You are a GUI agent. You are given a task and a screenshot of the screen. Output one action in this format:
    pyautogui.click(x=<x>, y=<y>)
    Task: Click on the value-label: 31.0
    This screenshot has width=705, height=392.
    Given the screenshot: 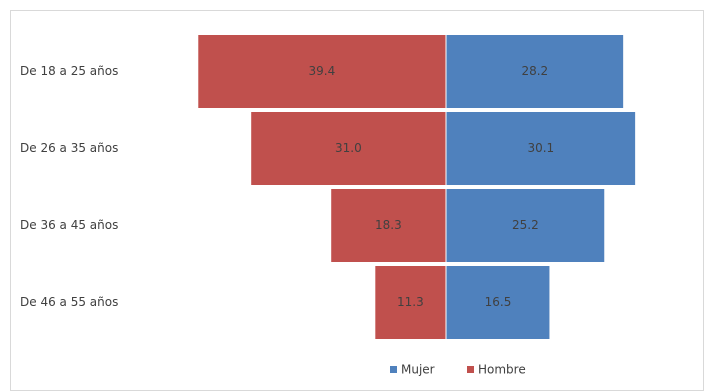 What is the action you would take?
    pyautogui.click(x=348, y=148)
    